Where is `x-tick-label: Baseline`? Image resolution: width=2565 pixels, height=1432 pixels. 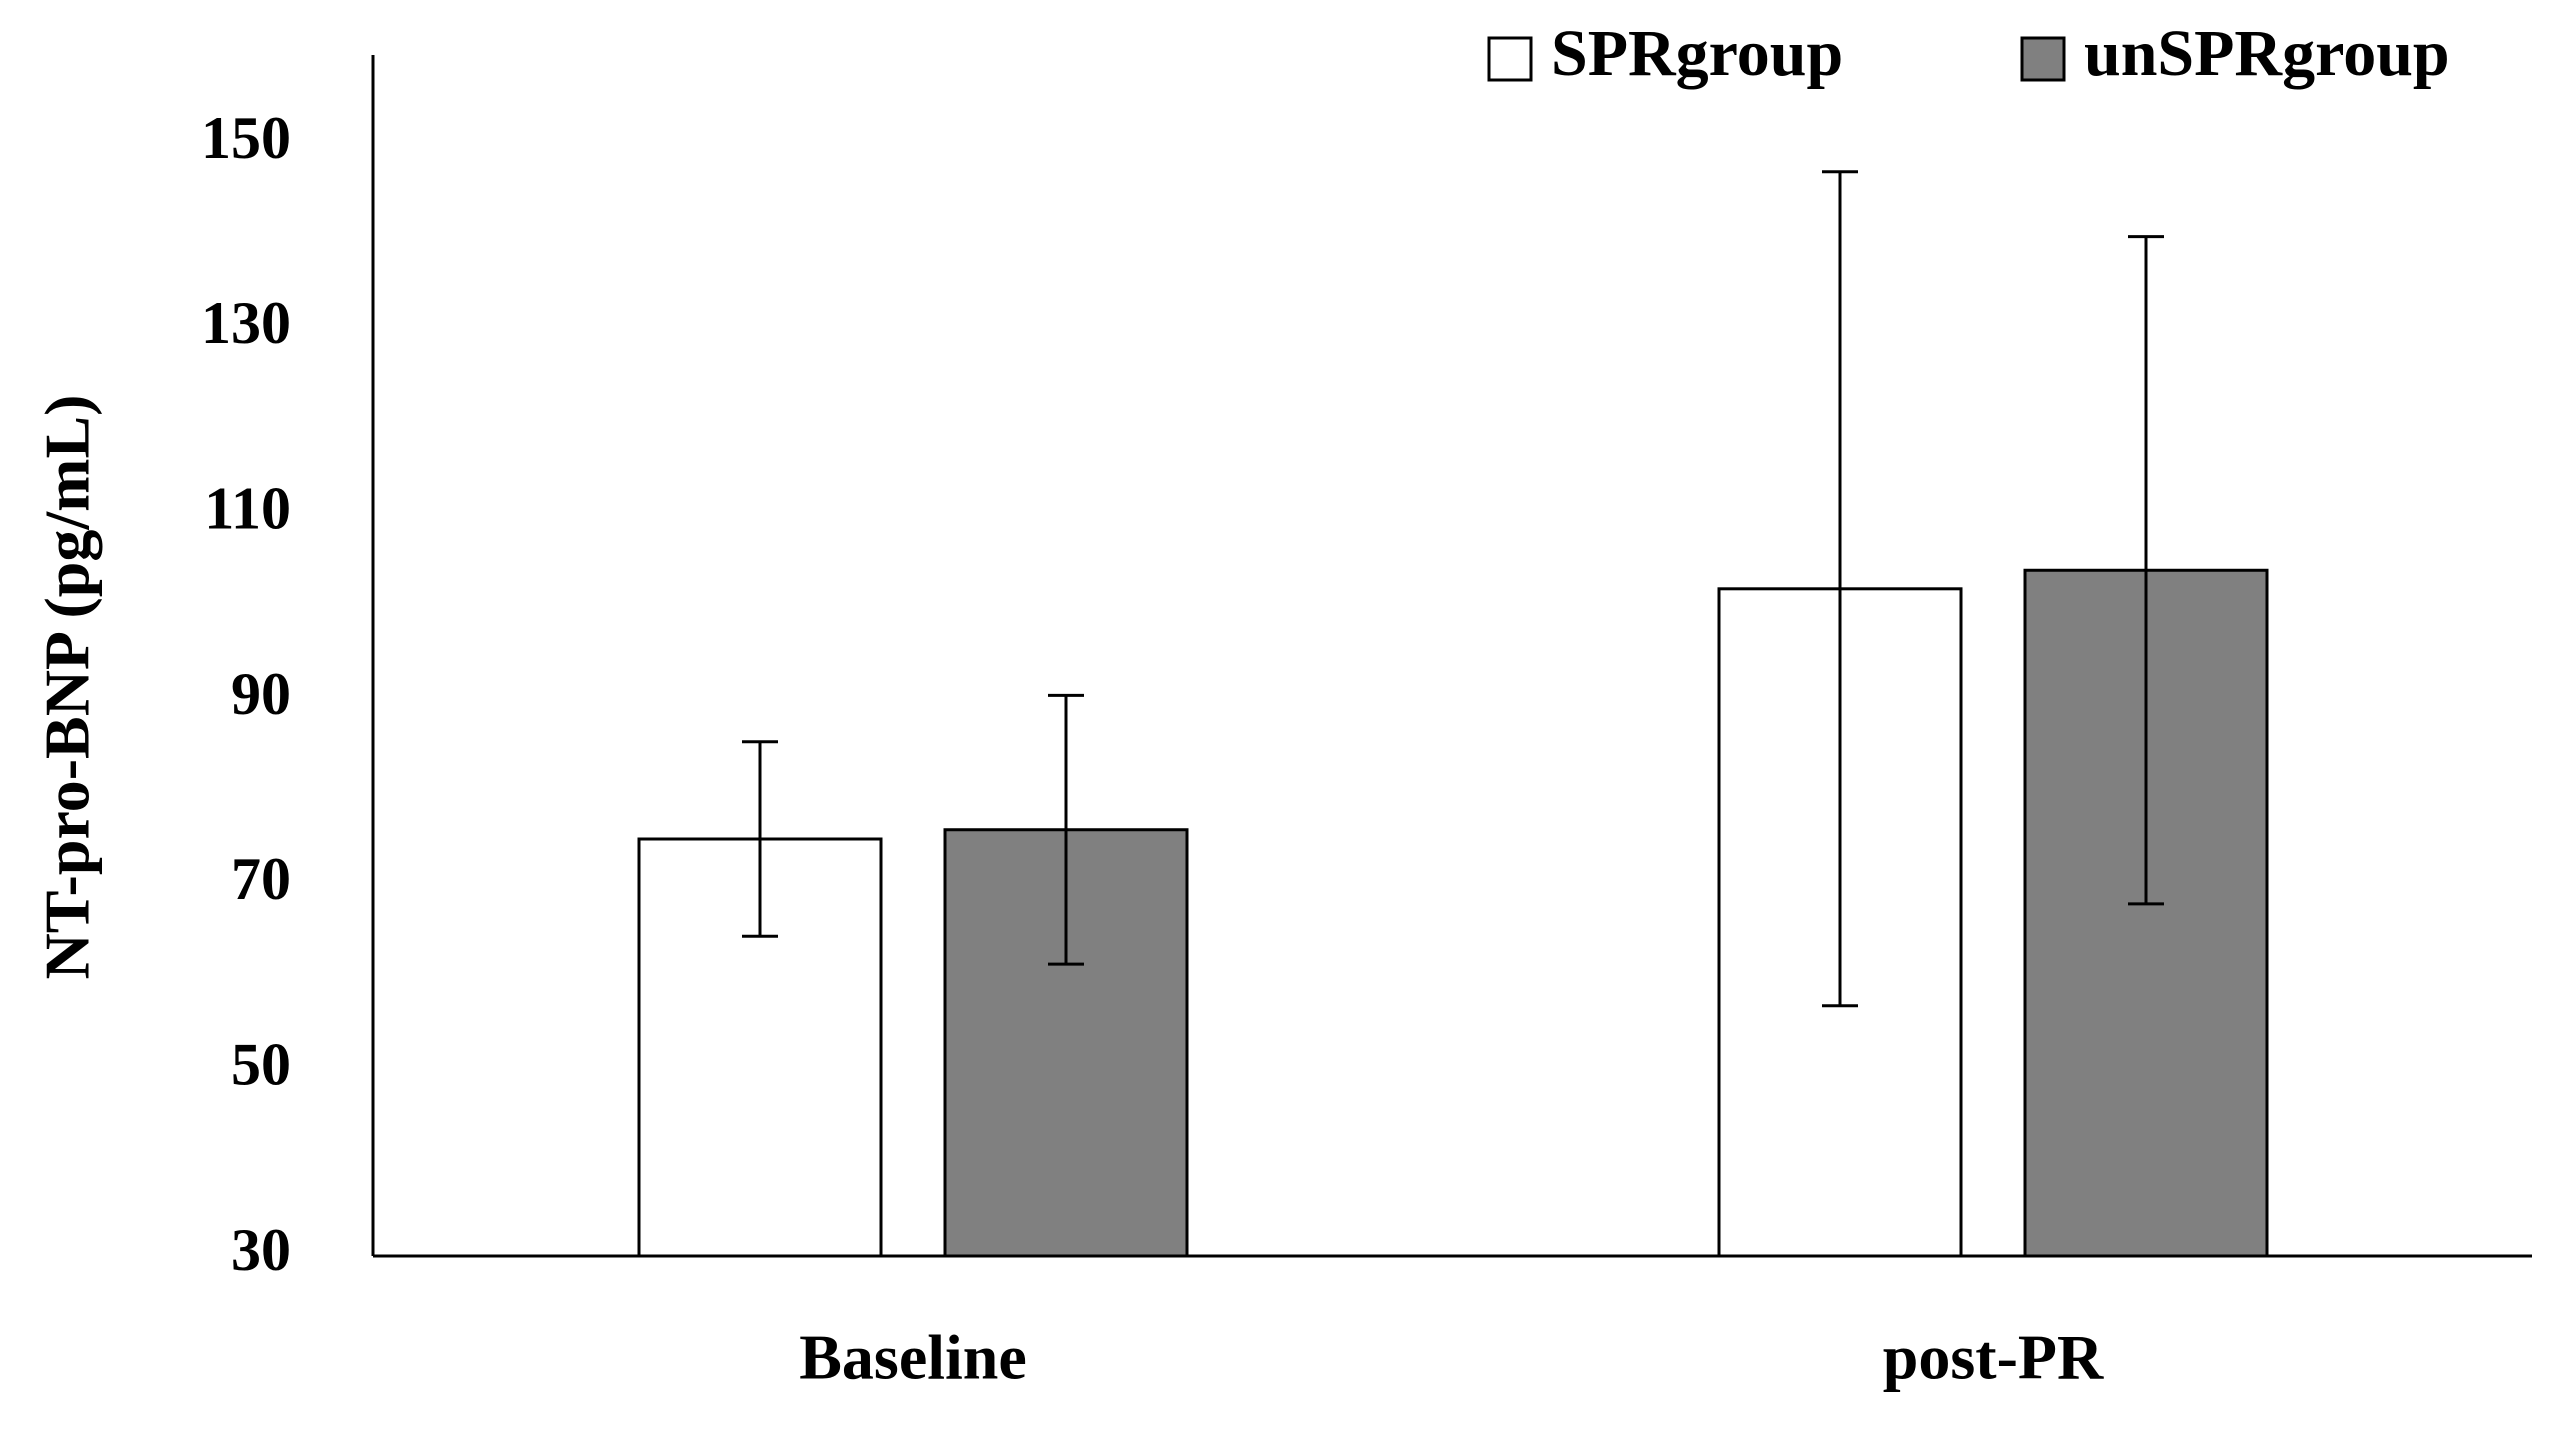
x-tick-label: Baseline is located at coordinates (913, 1357).